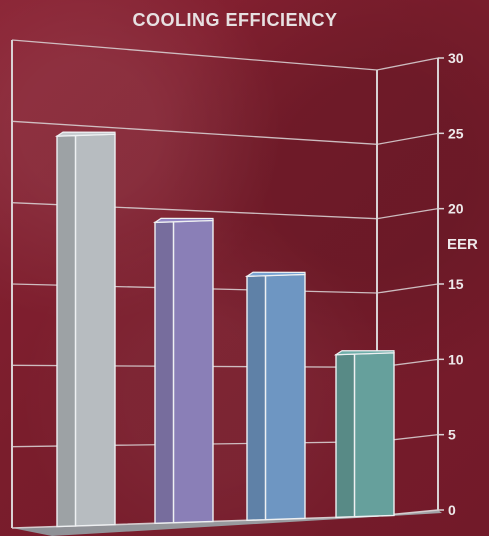 The height and width of the screenshot is (536, 489). What do you see at coordinates (452, 510) in the screenshot?
I see `y-tick-label: 0` at bounding box center [452, 510].